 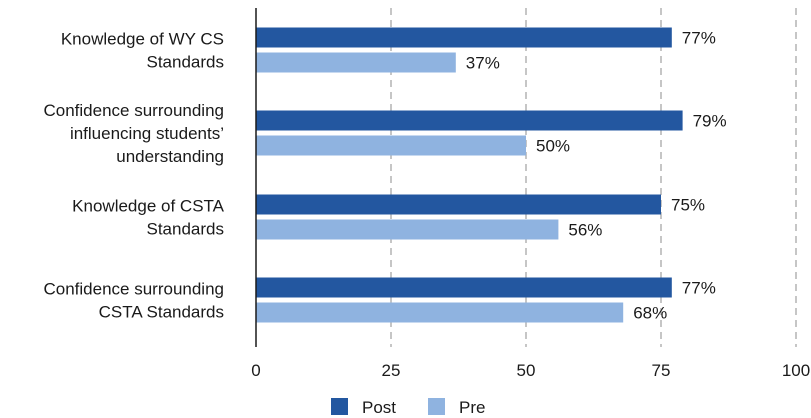 What do you see at coordinates (688, 205) in the screenshot?
I see `value-label-post-2: 75%` at bounding box center [688, 205].